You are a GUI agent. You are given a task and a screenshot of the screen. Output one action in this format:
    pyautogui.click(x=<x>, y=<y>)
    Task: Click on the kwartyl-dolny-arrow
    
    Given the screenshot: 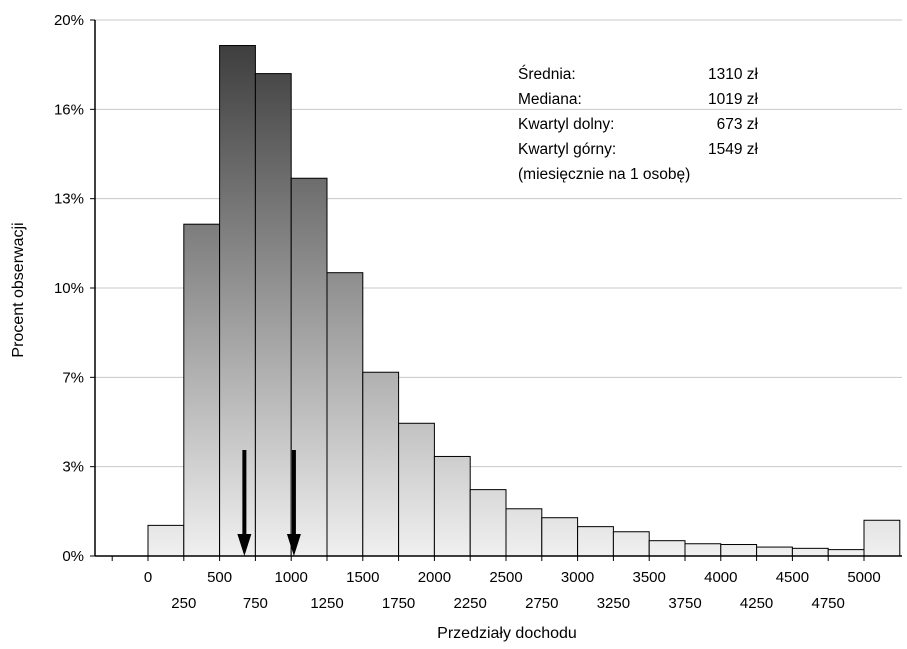 What is the action you would take?
    pyautogui.click(x=244, y=503)
    